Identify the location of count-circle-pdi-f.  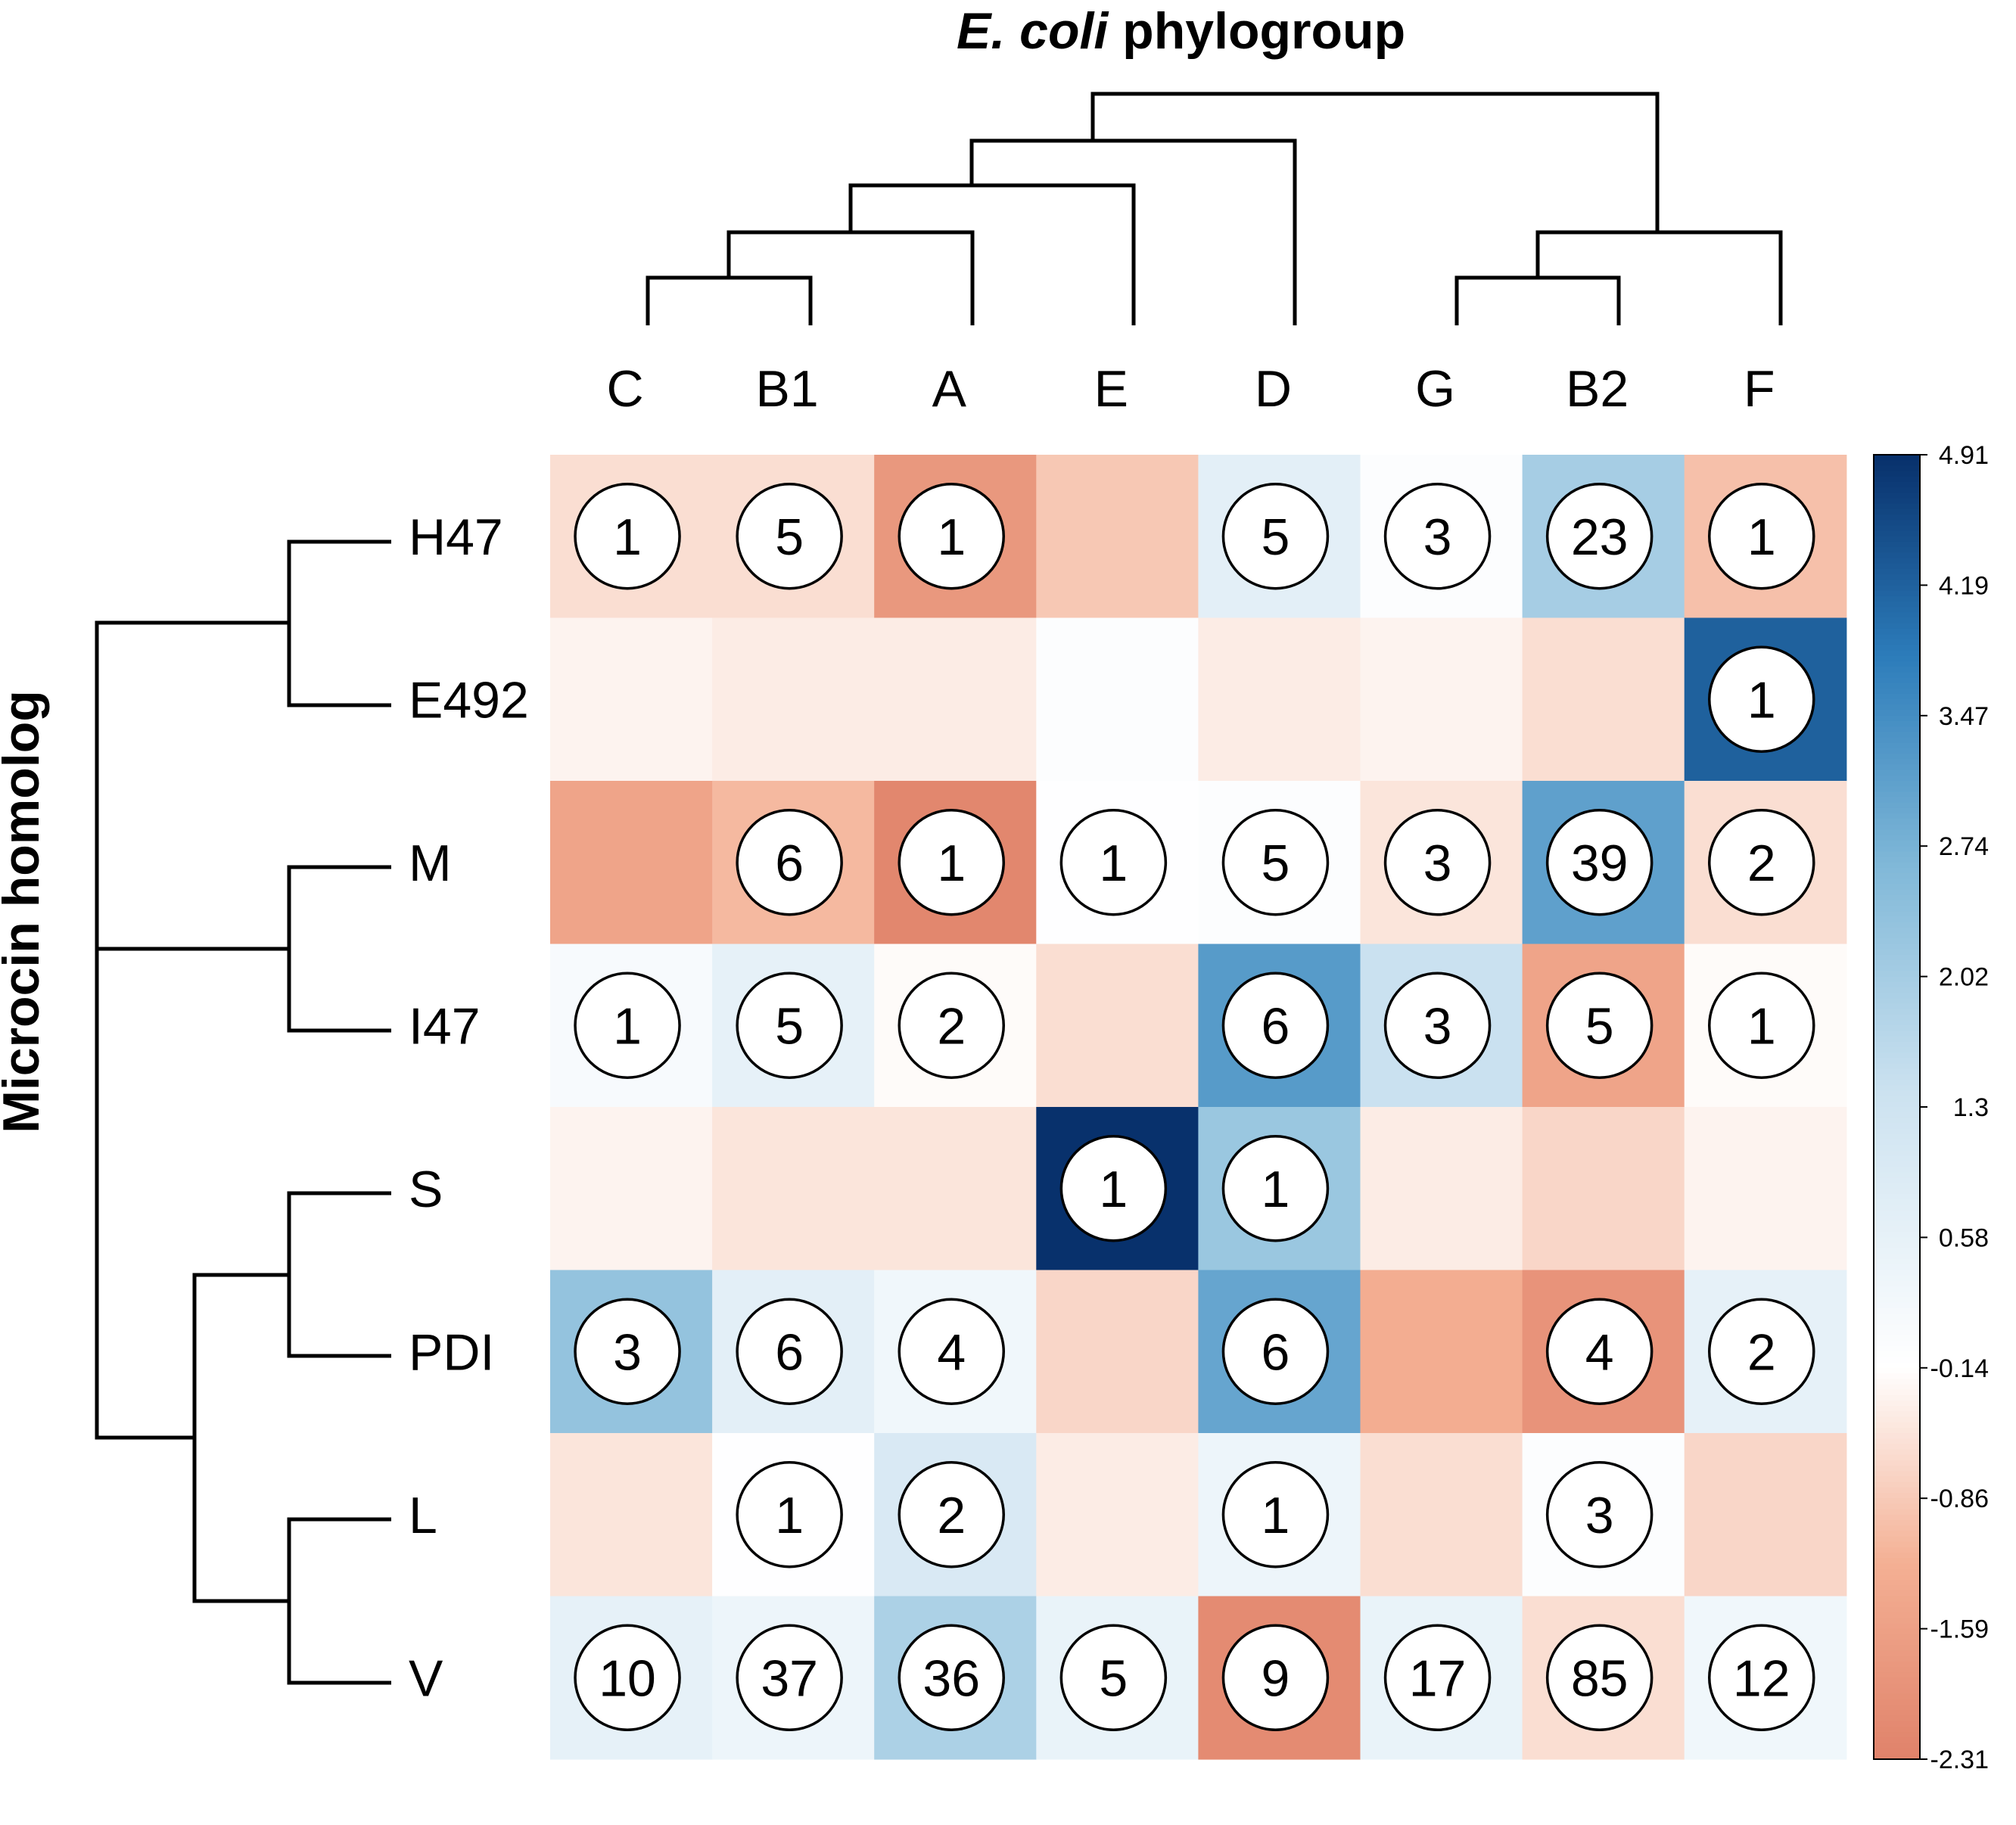
(1761, 1351).